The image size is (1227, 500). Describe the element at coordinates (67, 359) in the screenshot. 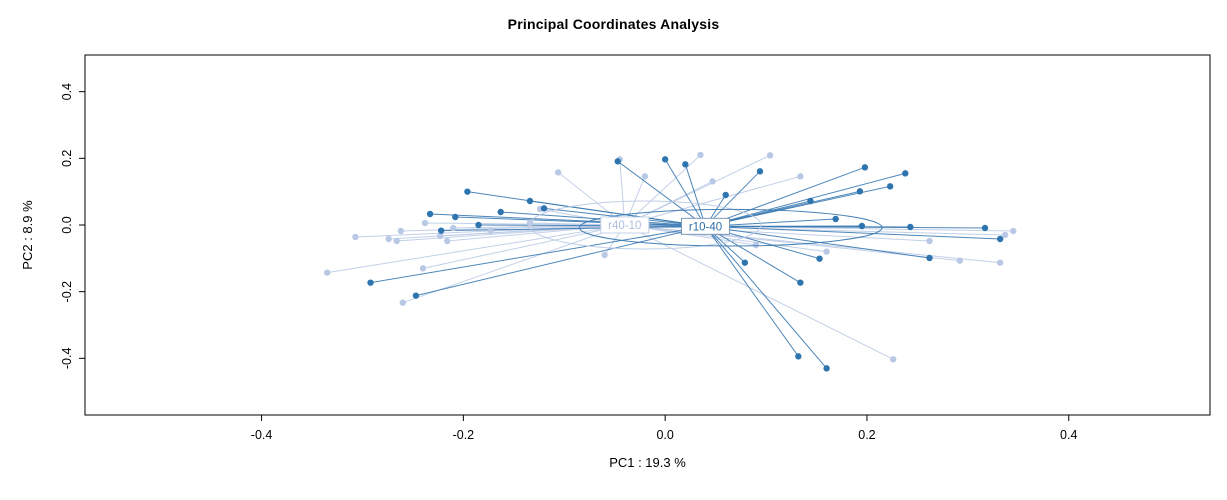

I see `y-tick-label: -0.4` at that location.